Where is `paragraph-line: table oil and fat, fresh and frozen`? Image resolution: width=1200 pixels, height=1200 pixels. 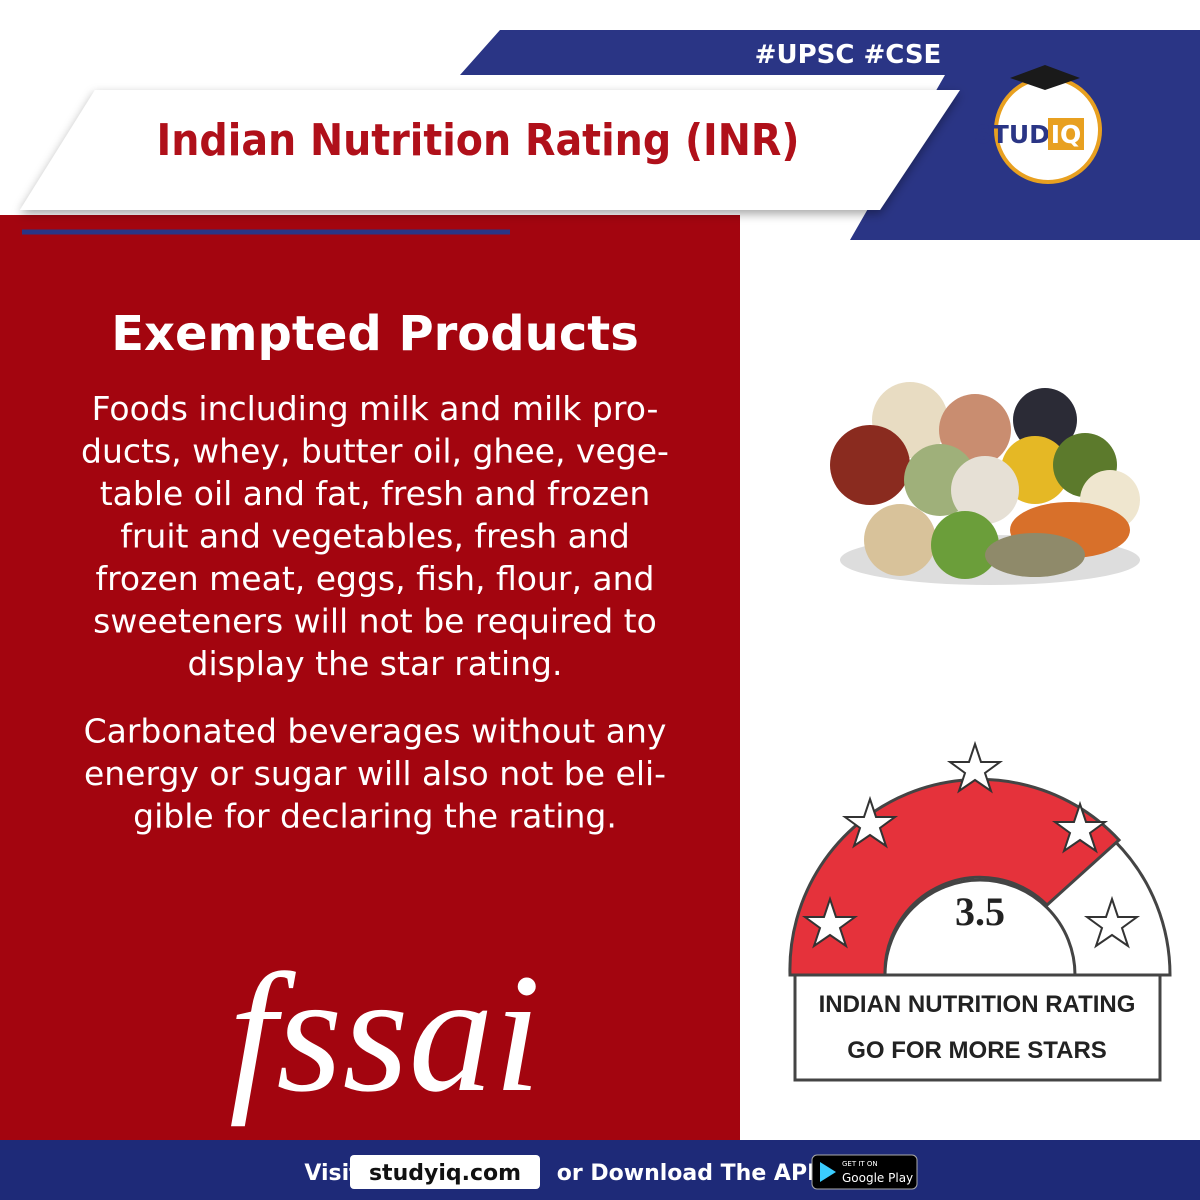 paragraph-line: table oil and fat, fresh and frozen is located at coordinates (375, 493).